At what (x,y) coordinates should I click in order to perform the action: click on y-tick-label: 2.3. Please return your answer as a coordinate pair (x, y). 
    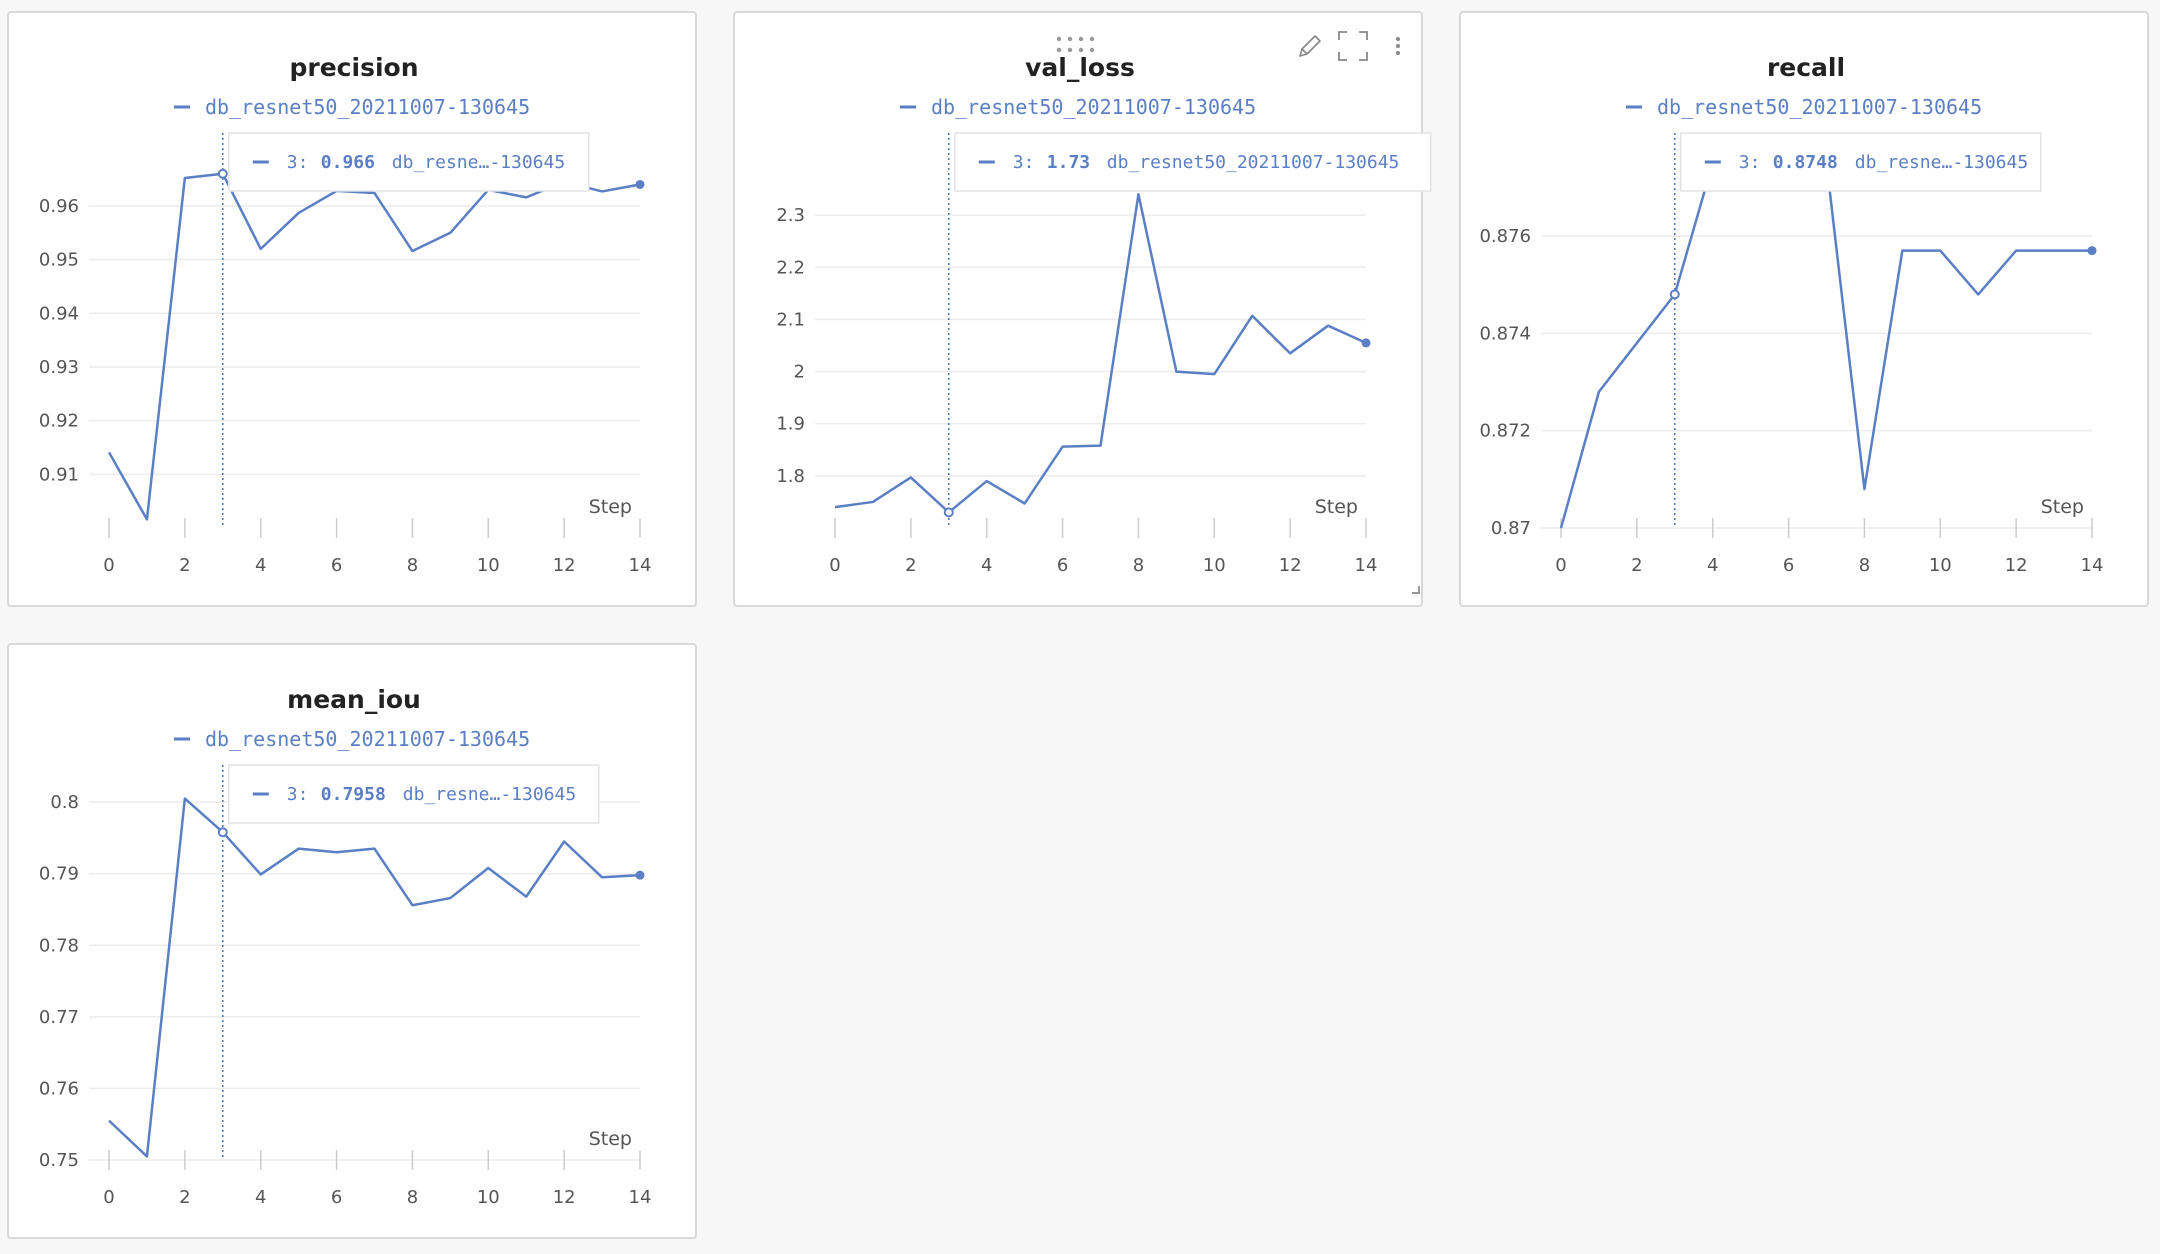
    Looking at the image, I should click on (790, 215).